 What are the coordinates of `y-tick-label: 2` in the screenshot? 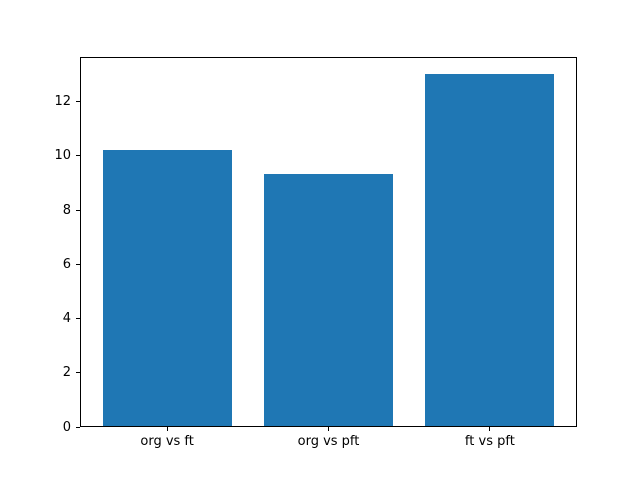 It's located at (66, 373).